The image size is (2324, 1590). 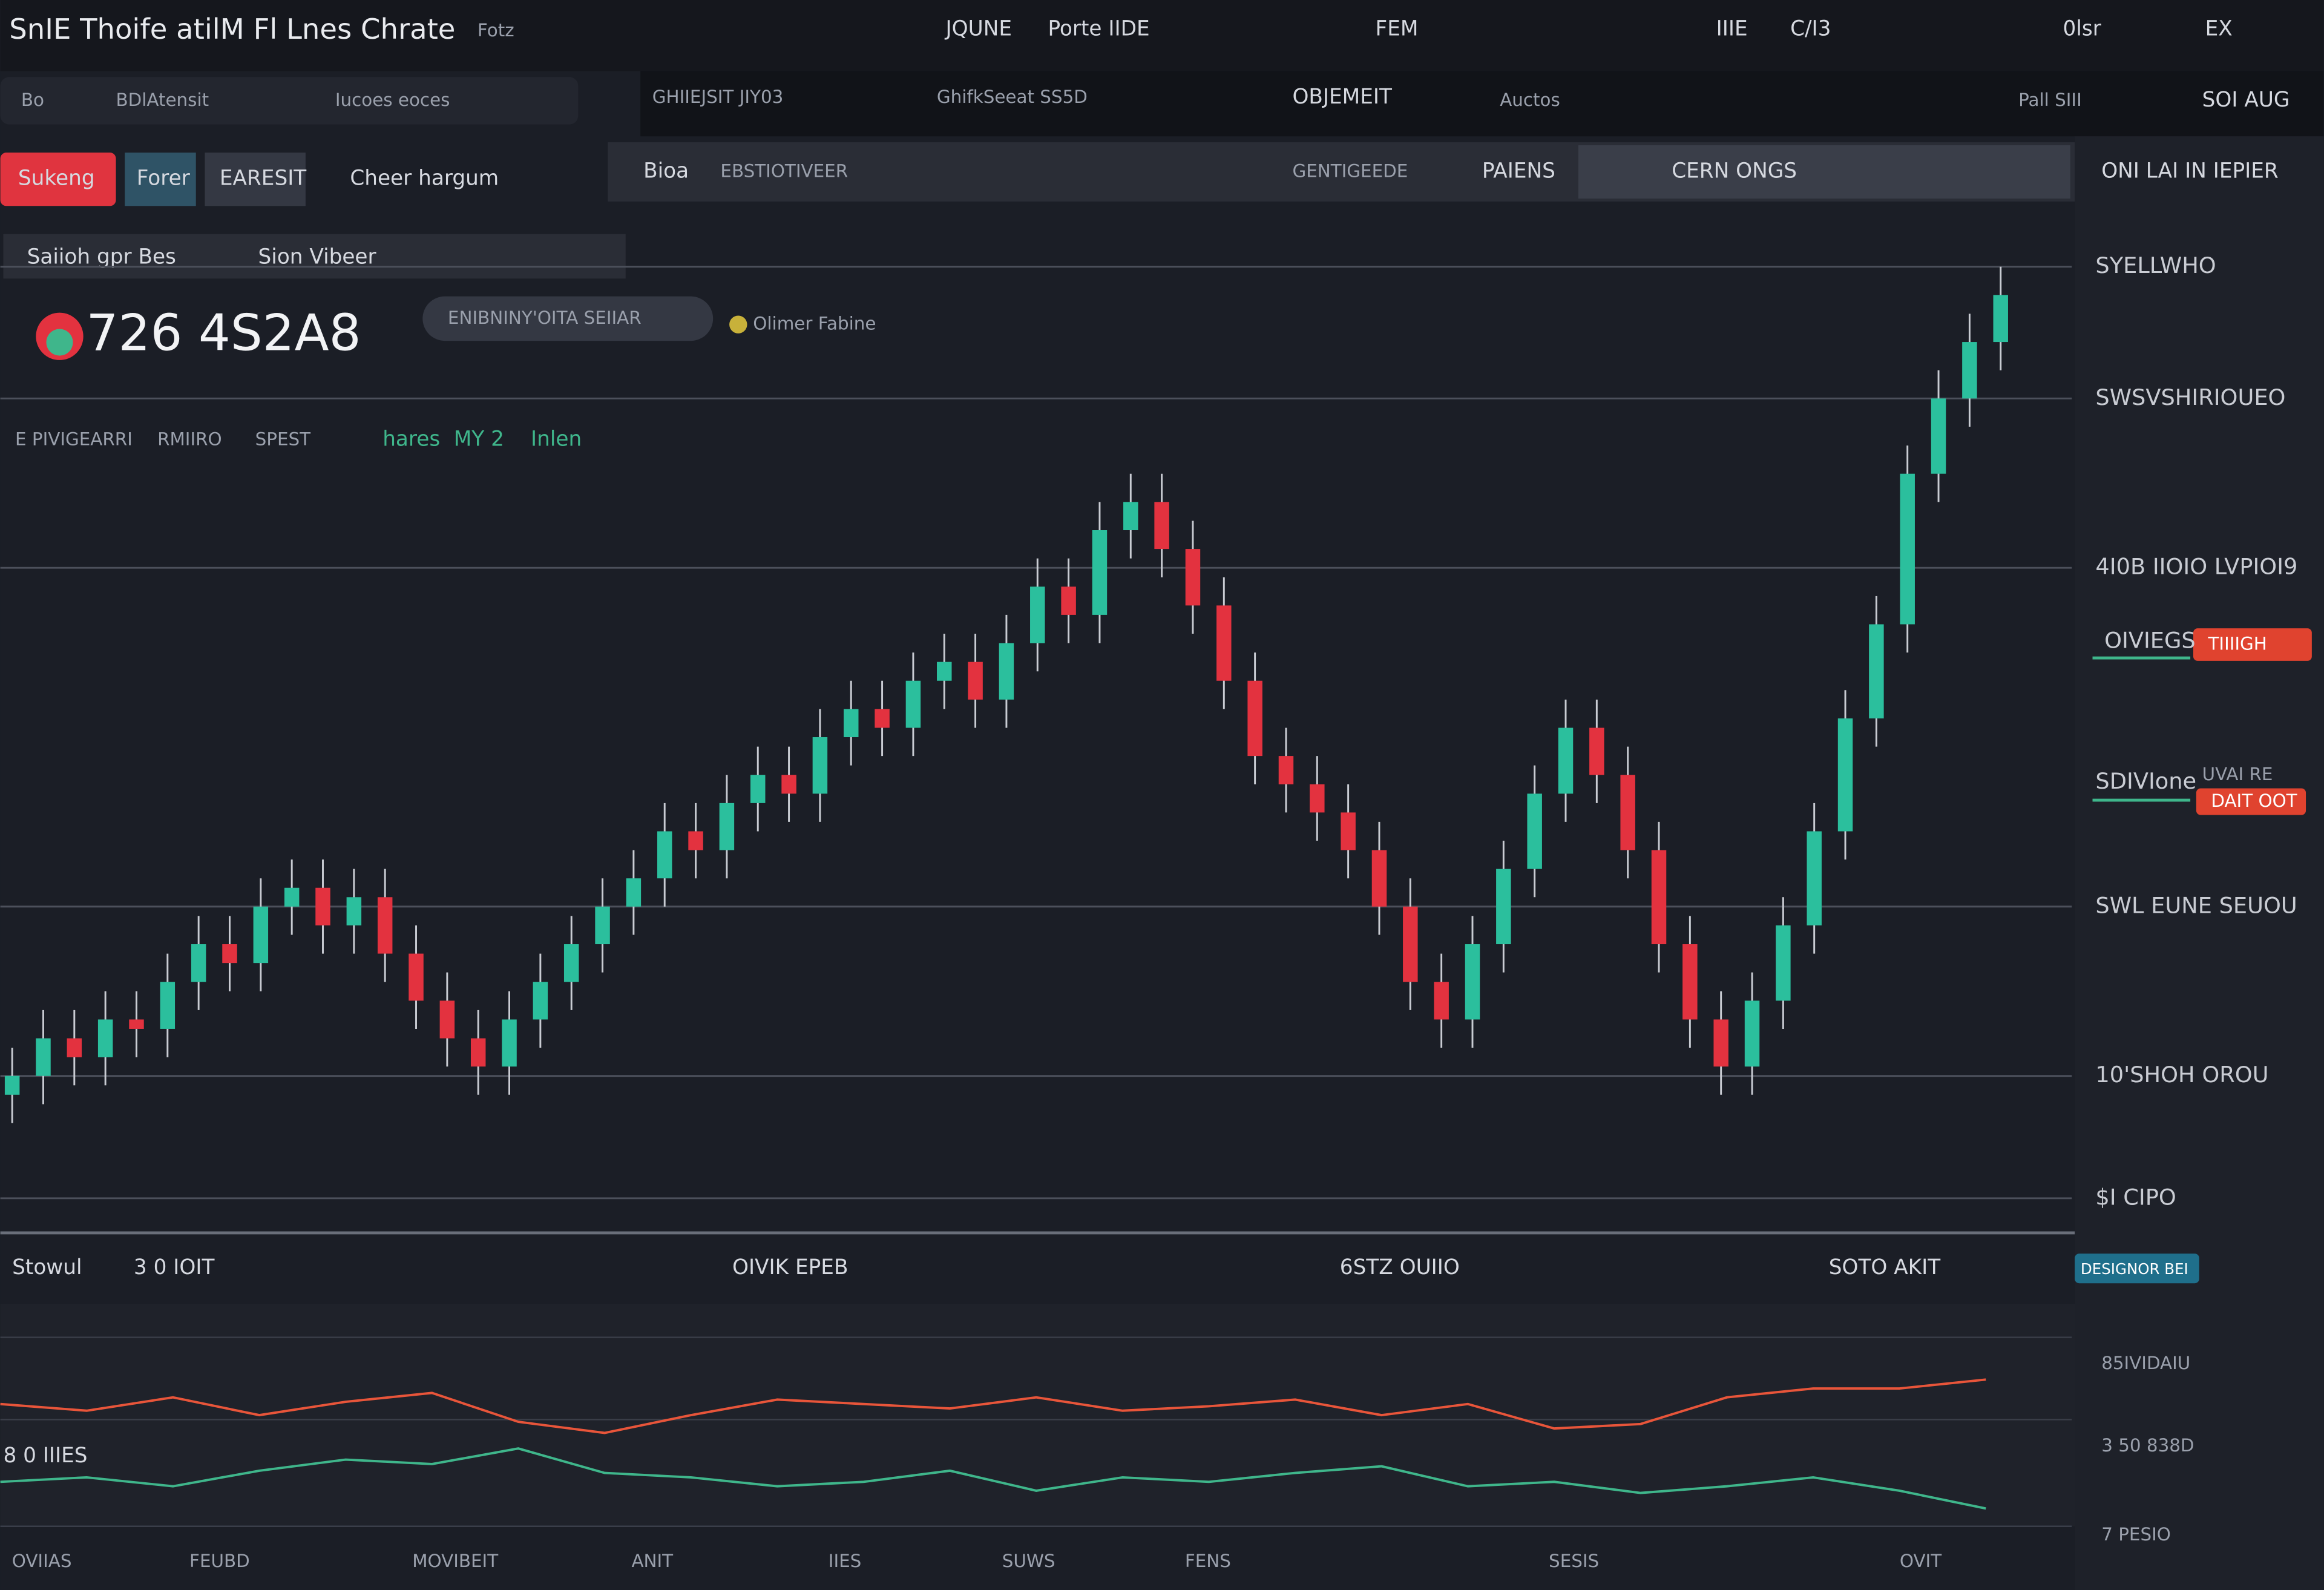 I want to click on pill-label: ENIBNINY'OITA SEIIAR, so click(x=545, y=317).